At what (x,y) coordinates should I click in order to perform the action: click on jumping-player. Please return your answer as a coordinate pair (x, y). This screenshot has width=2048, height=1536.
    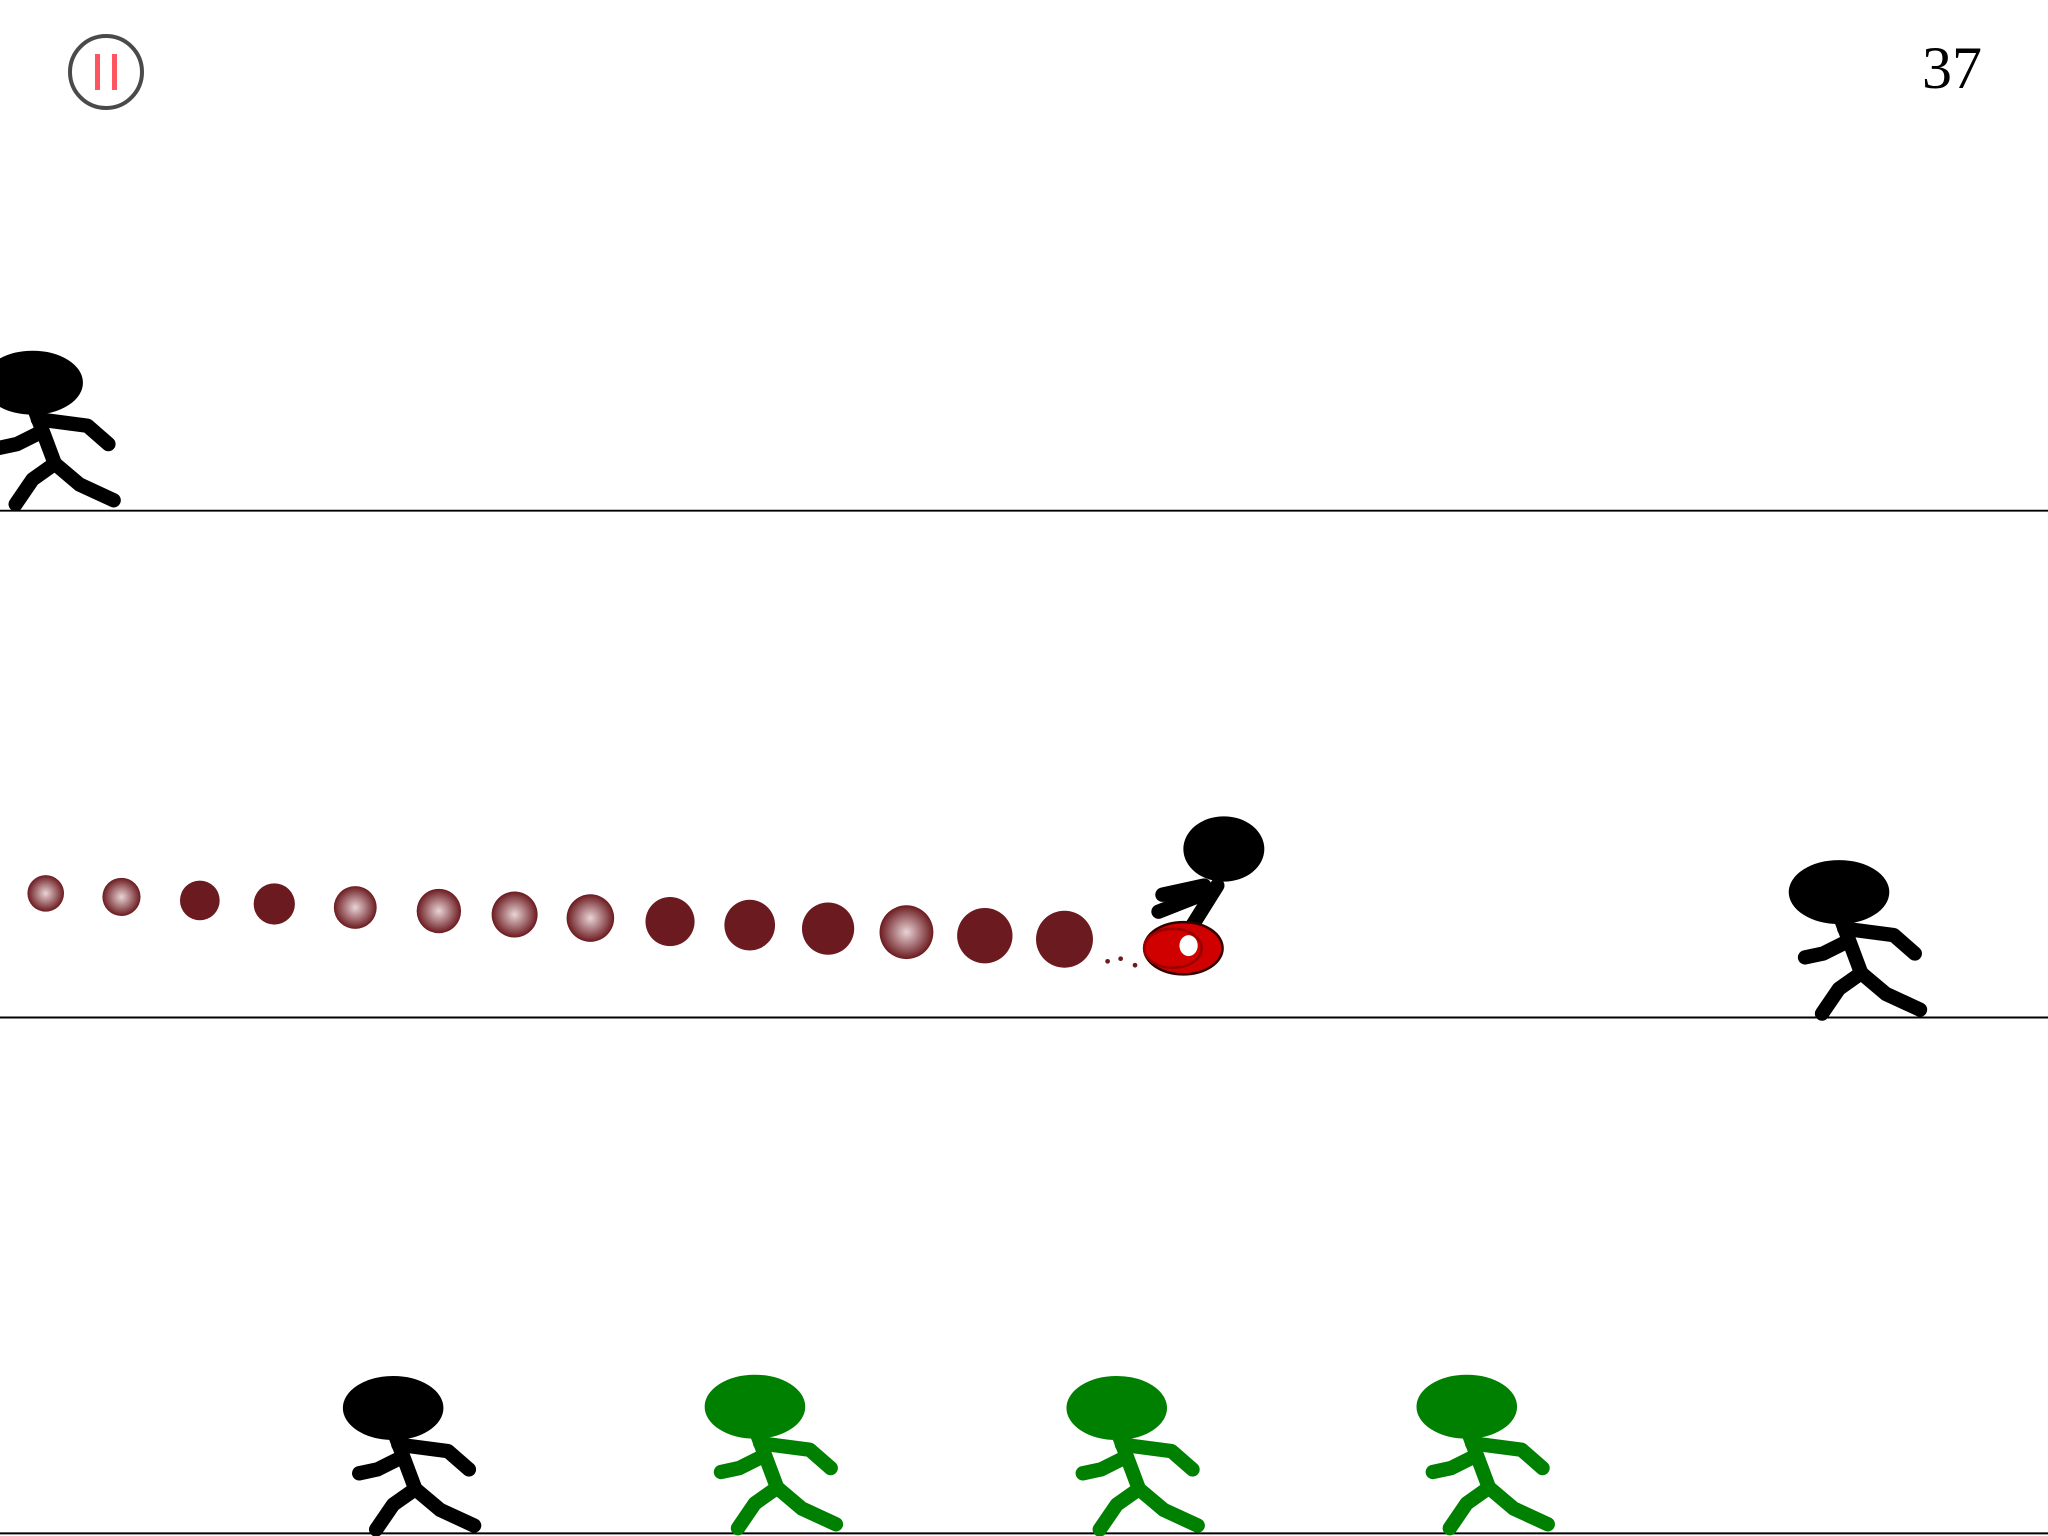
    Looking at the image, I should click on (1185, 896).